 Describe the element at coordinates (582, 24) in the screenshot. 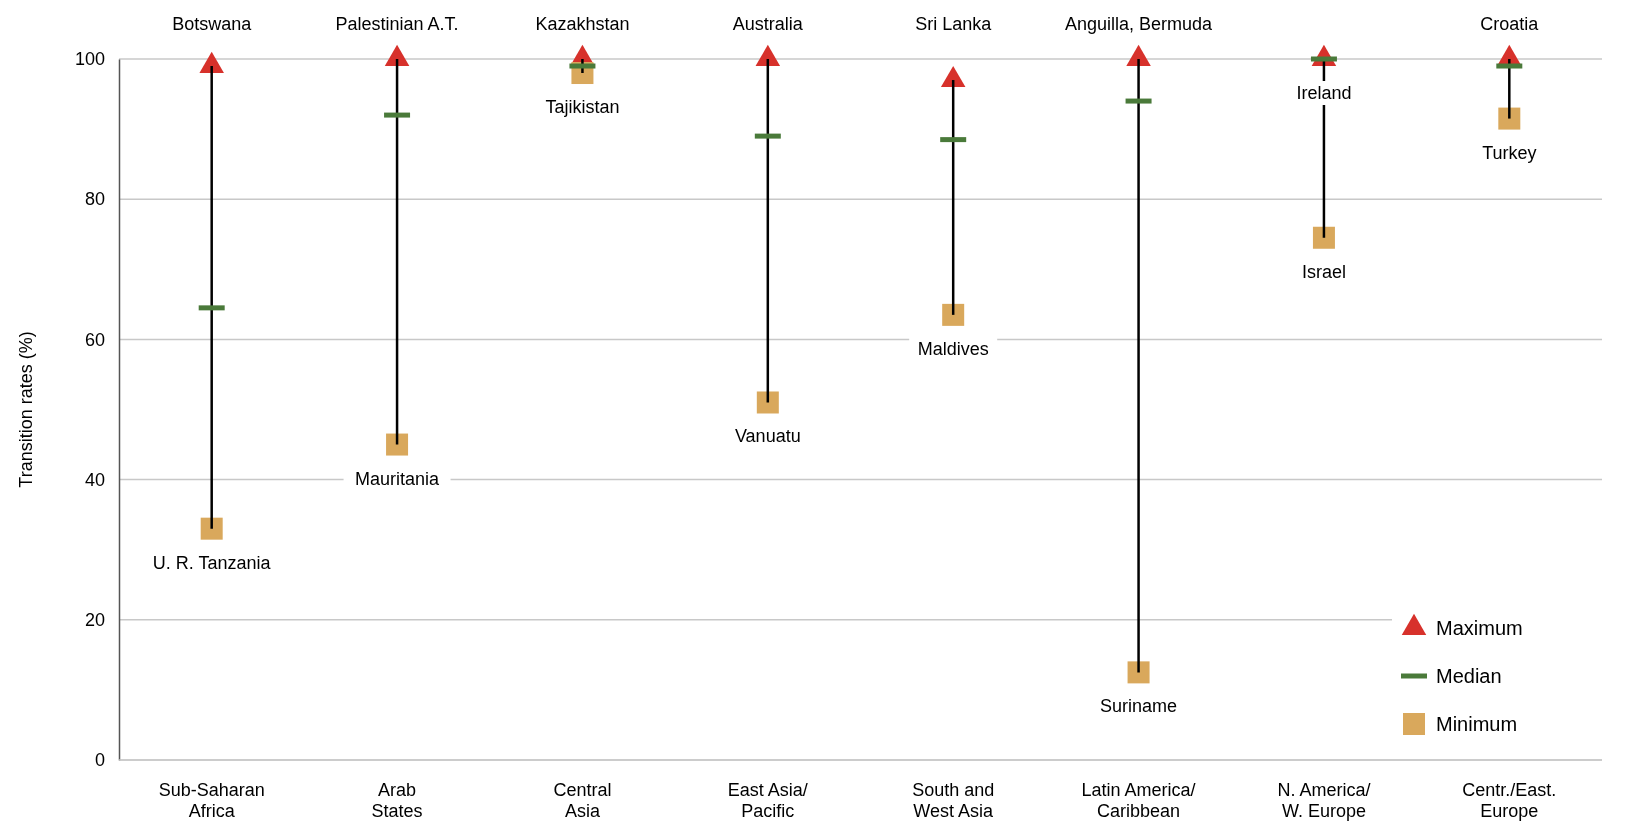

I see `annotation: Kazakhstan` at that location.